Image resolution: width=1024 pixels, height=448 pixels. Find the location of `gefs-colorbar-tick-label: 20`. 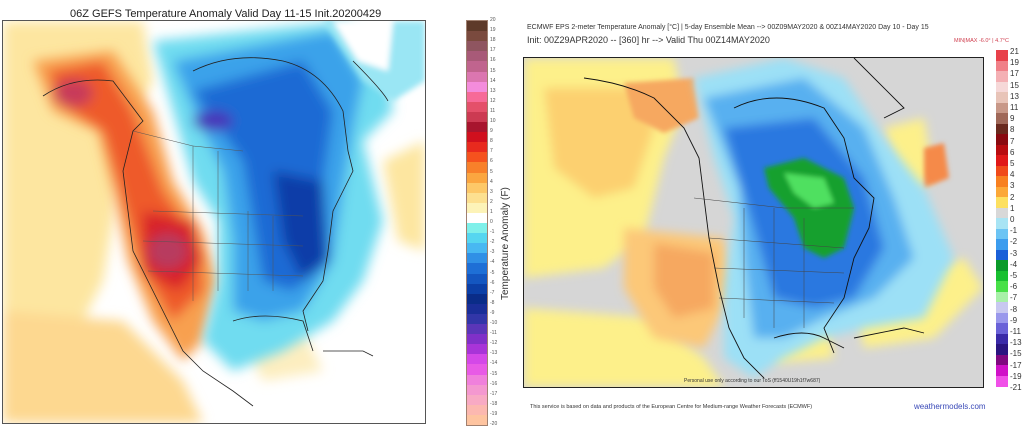

gefs-colorbar-tick-label: 20 is located at coordinates (493, 20).